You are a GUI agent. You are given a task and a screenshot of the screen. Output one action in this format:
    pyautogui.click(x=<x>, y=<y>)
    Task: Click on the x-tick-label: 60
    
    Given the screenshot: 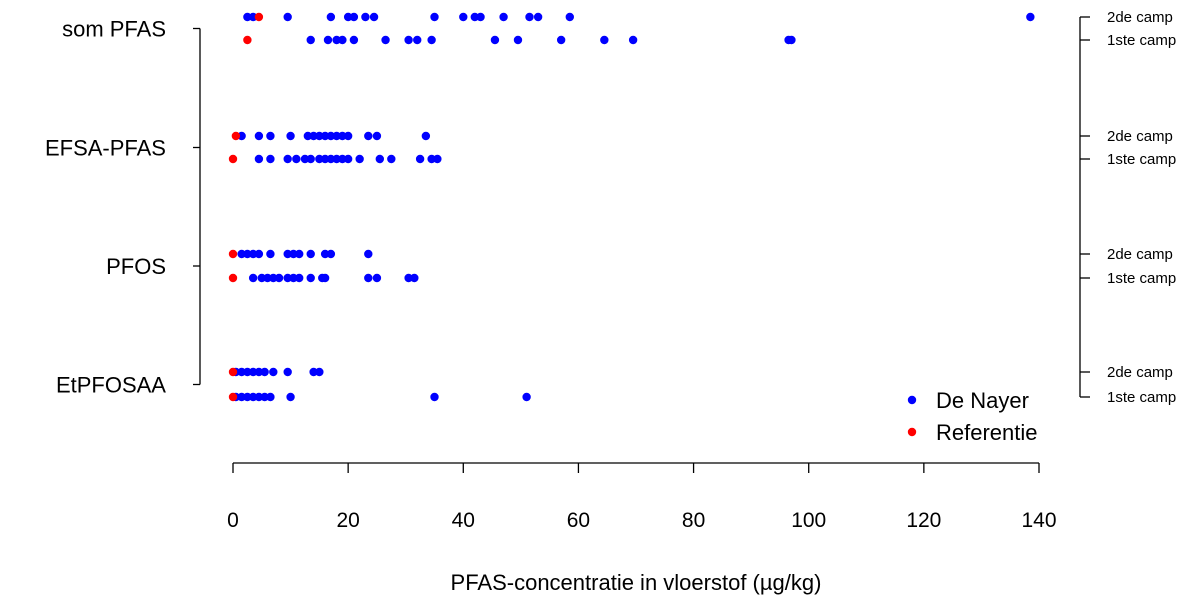 What is the action you would take?
    pyautogui.click(x=578, y=520)
    